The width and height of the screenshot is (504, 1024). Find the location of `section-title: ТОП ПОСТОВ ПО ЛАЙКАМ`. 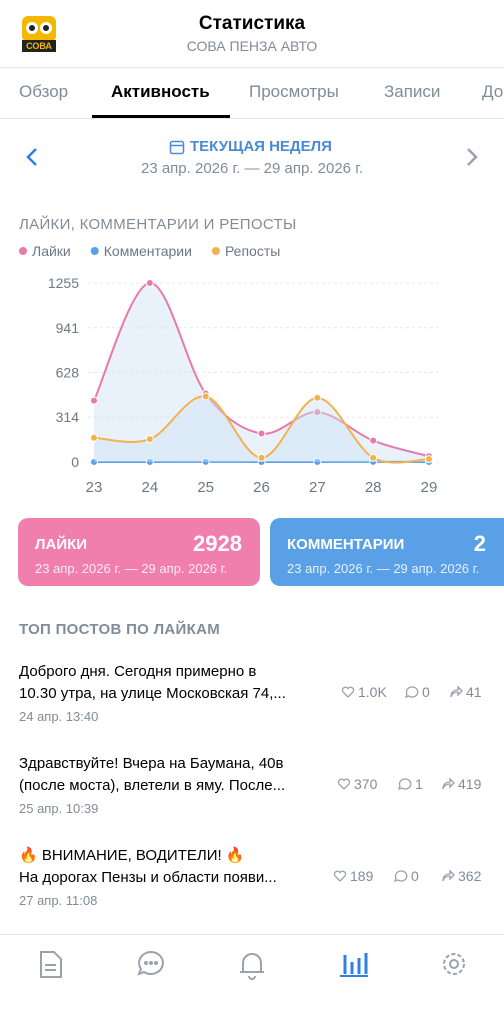

section-title: ТОП ПОСТОВ ПО ЛАЙКАМ is located at coordinates (120, 629).